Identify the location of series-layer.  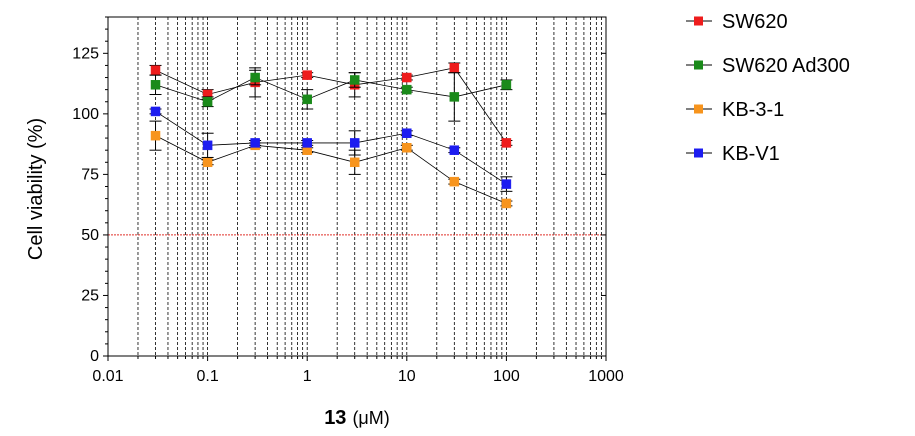
(331, 135).